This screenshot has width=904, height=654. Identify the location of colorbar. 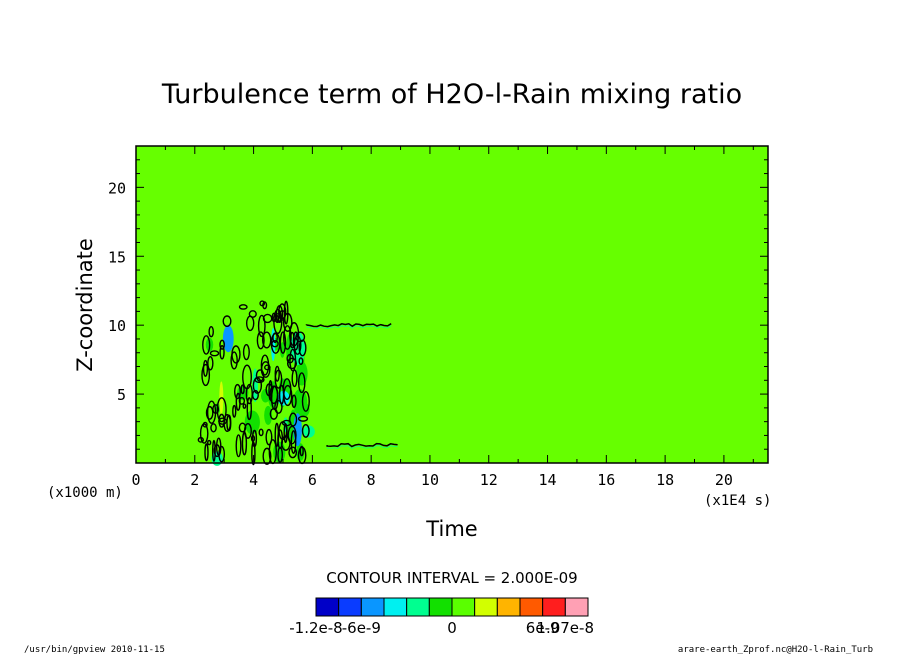
(452, 607).